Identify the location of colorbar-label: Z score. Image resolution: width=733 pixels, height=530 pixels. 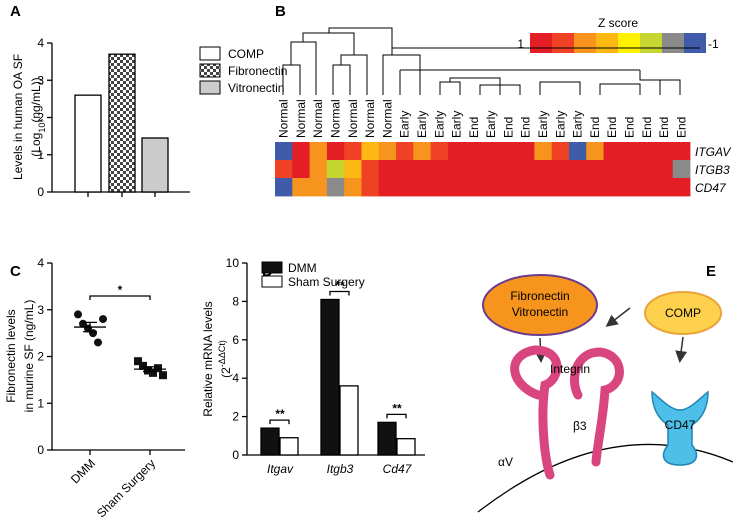
(618, 23).